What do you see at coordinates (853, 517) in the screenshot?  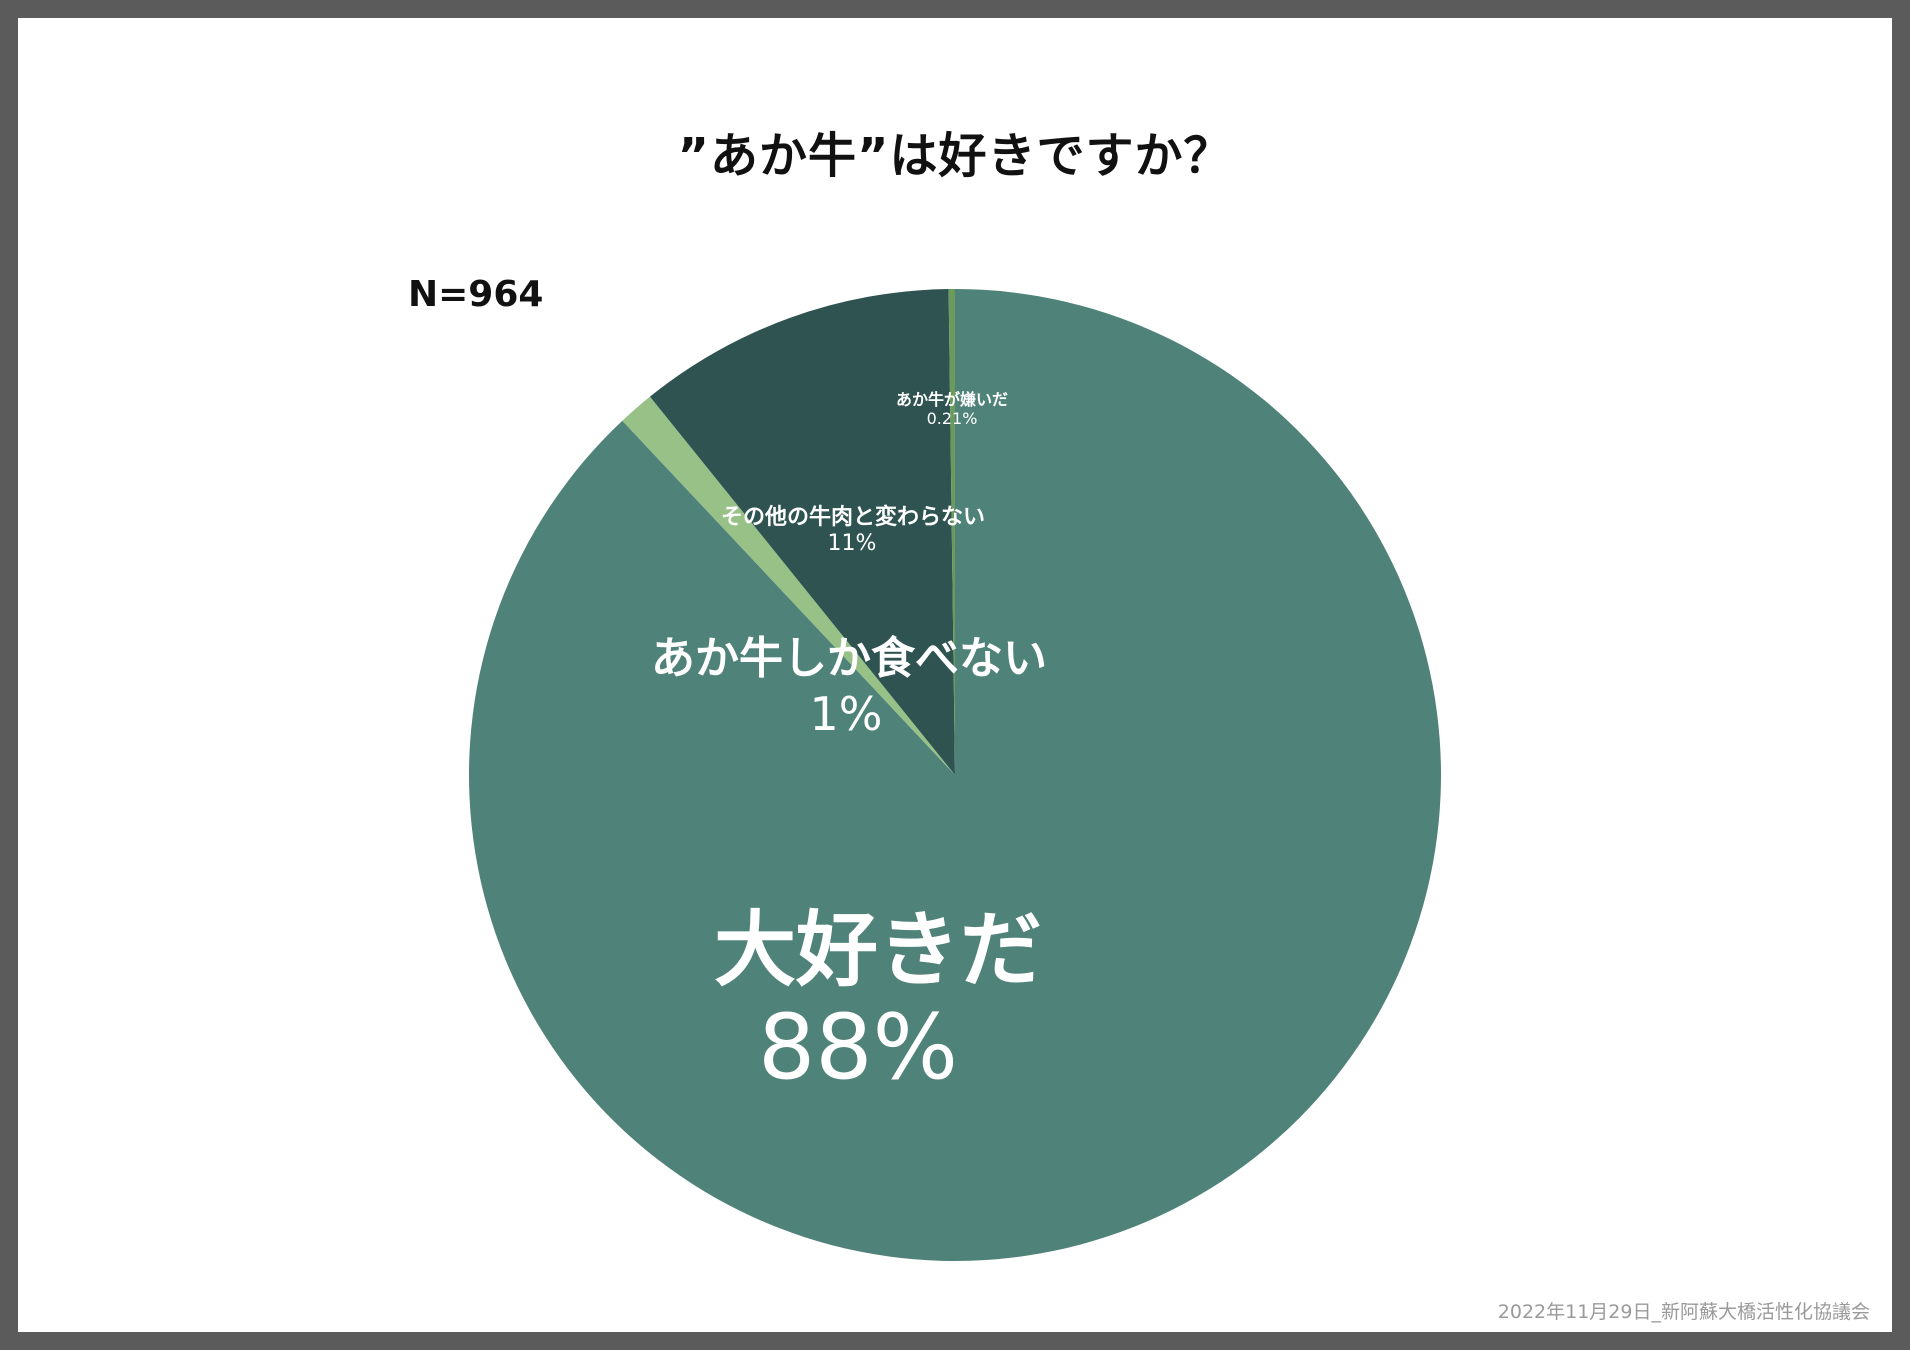 I see `slice-label-same-as-other: その他の牛肉と変わらない` at bounding box center [853, 517].